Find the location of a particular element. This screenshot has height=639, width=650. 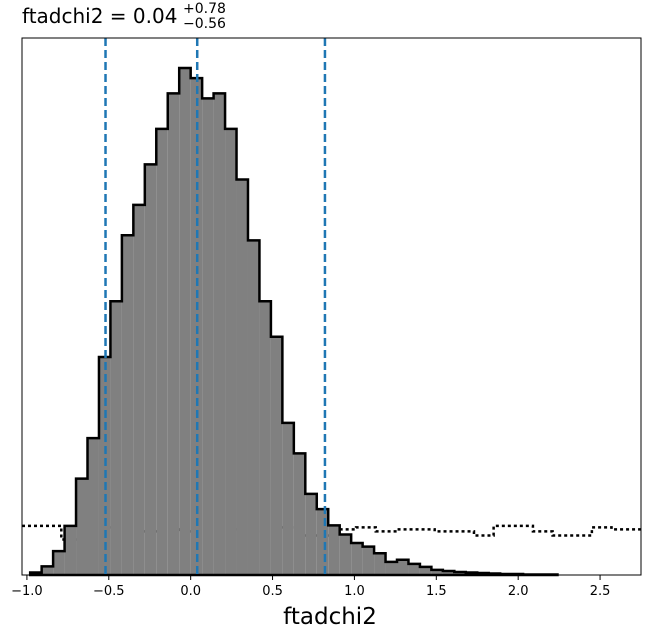

x-tick-label: 0.5 is located at coordinates (272, 591).